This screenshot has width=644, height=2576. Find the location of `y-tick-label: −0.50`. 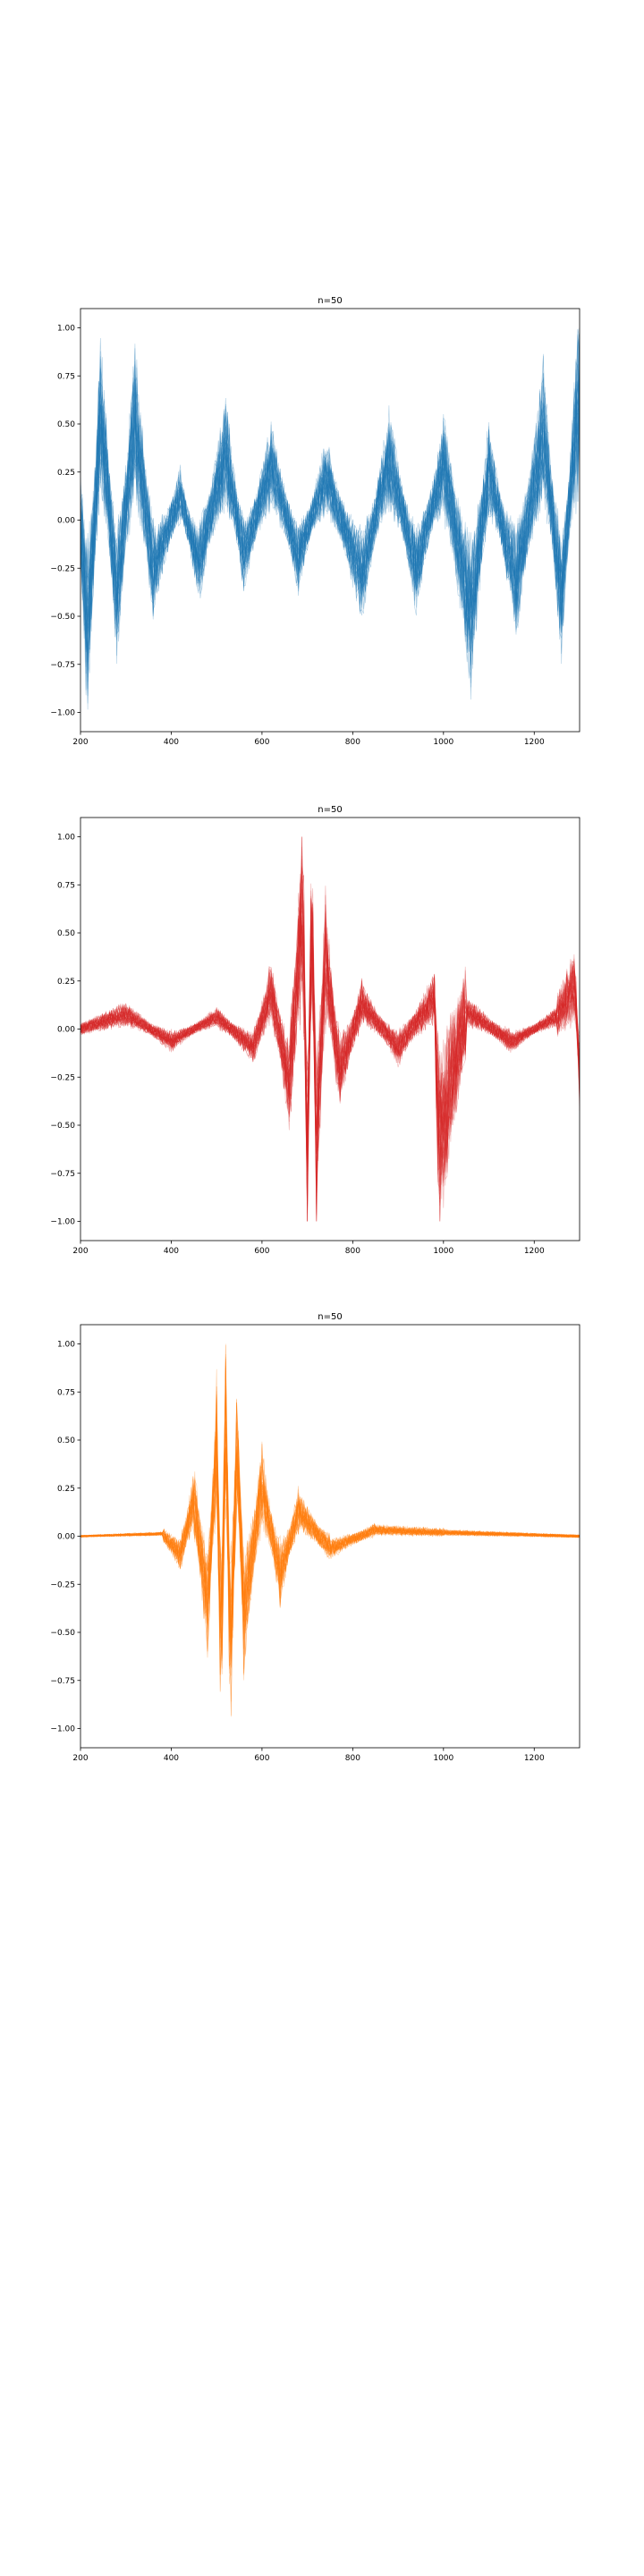

y-tick-label: −0.50 is located at coordinates (62, 1126).